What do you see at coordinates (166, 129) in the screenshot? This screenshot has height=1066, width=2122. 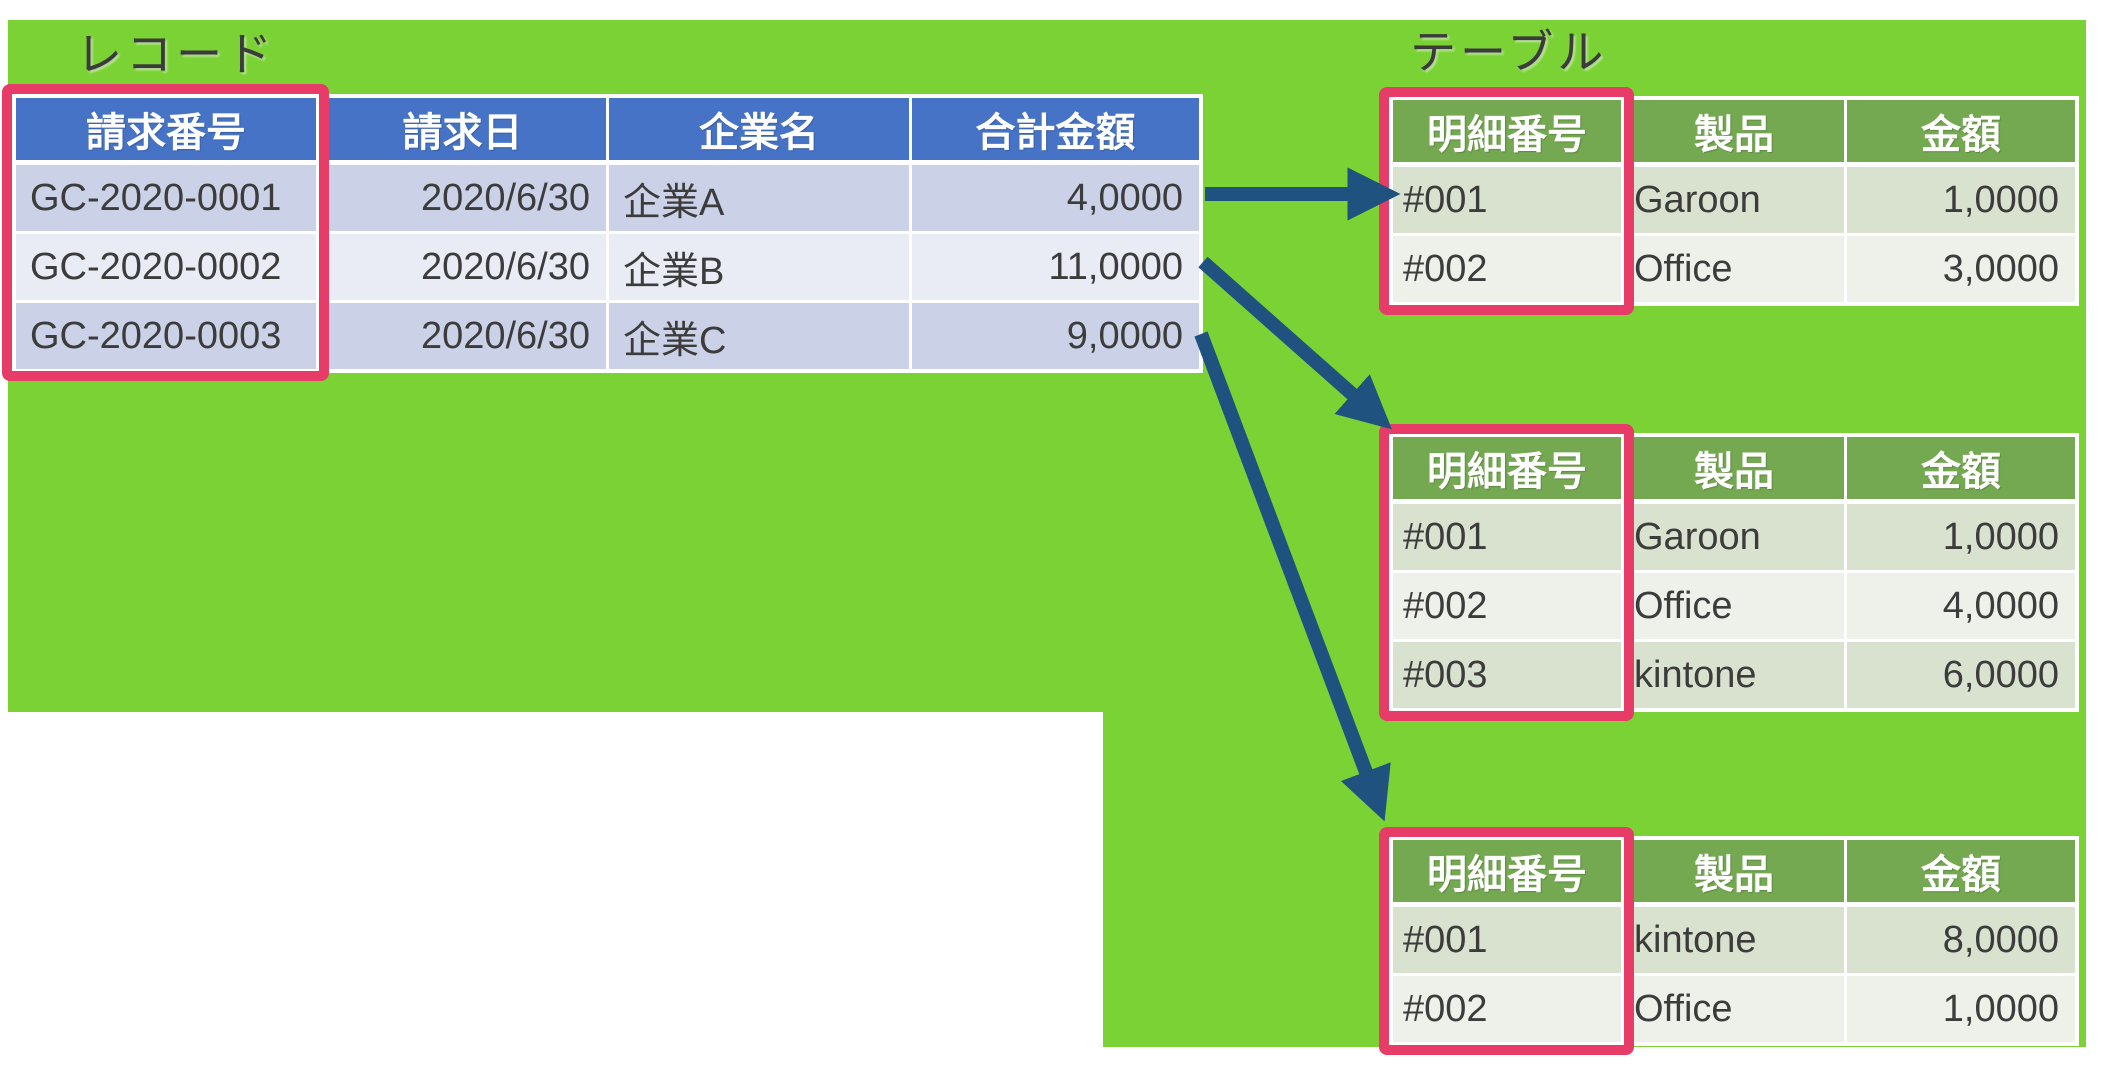 I see `record-header-invoice-number: 請求番号` at bounding box center [166, 129].